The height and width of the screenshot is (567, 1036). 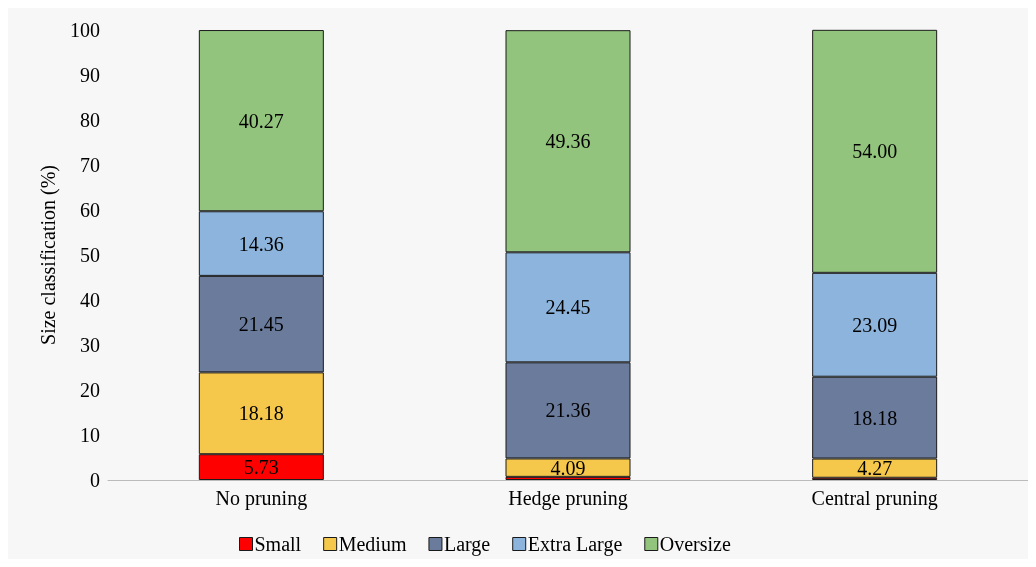 I want to click on x-tick-label: Central pruning, so click(x=874, y=498).